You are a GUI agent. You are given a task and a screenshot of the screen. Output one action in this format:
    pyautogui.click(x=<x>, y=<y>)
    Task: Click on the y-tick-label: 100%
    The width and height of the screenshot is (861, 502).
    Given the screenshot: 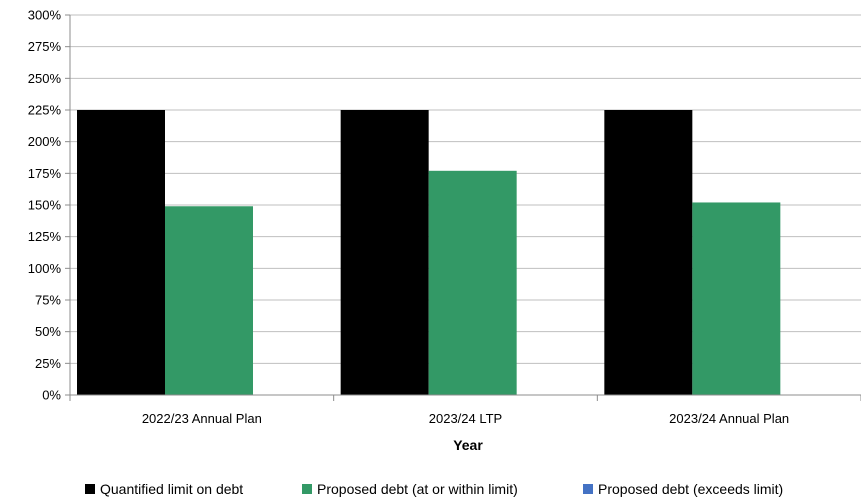 What is the action you would take?
    pyautogui.click(x=45, y=268)
    